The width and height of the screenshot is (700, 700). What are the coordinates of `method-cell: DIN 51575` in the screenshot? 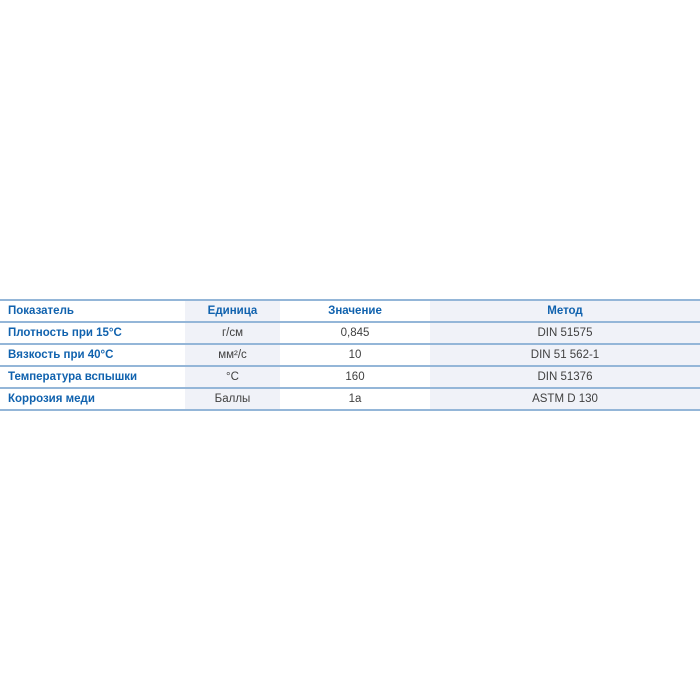 It's located at (565, 333).